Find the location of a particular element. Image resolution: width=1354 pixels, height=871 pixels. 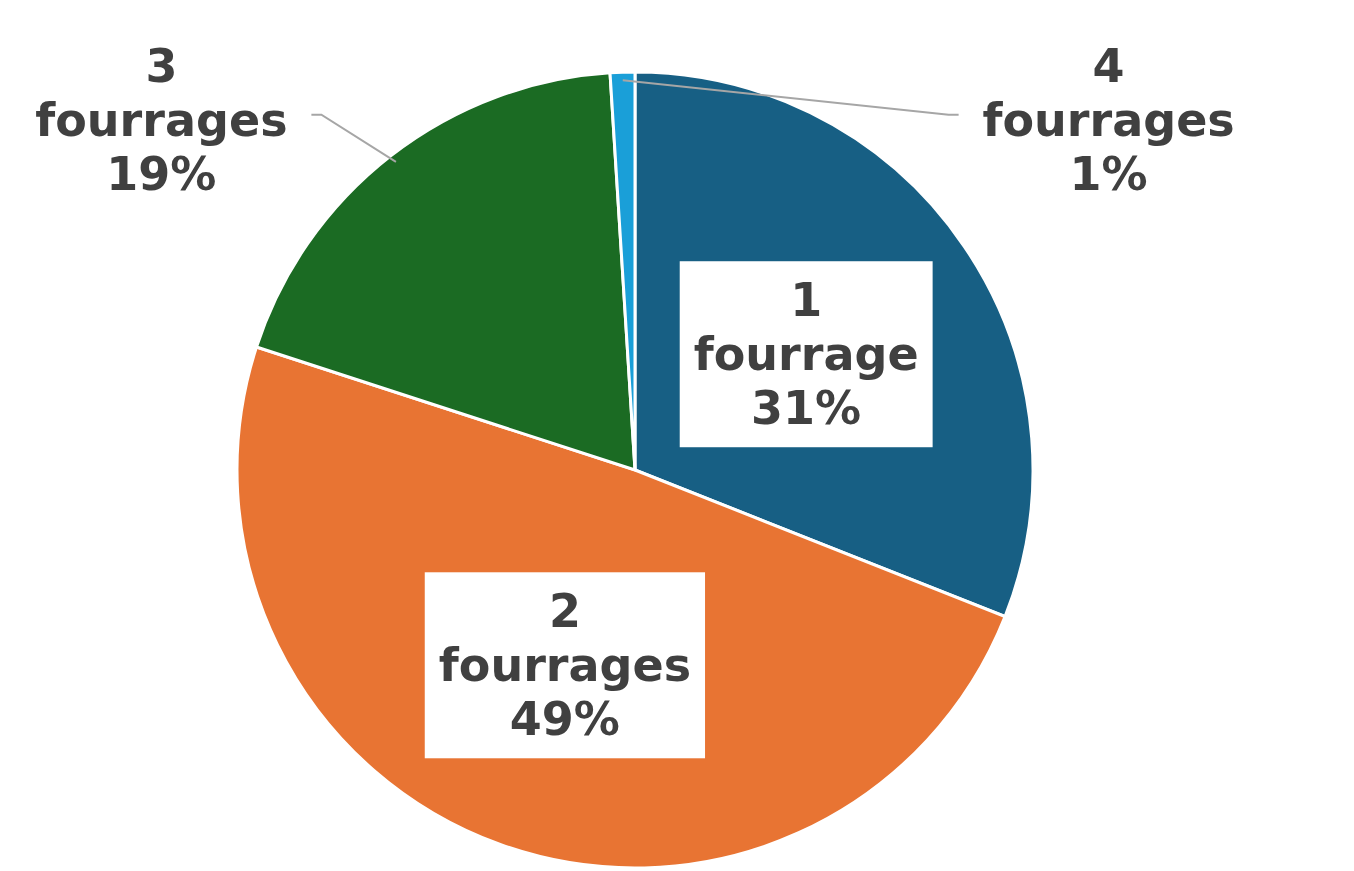

data-label: 19% is located at coordinates (161, 174).